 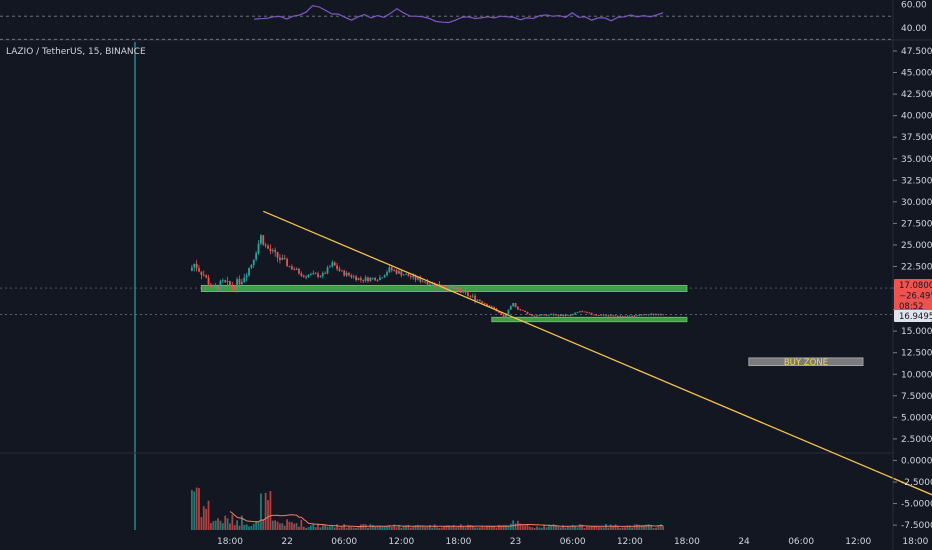 What do you see at coordinates (806, 362) in the screenshot?
I see `buy-zone-box` at bounding box center [806, 362].